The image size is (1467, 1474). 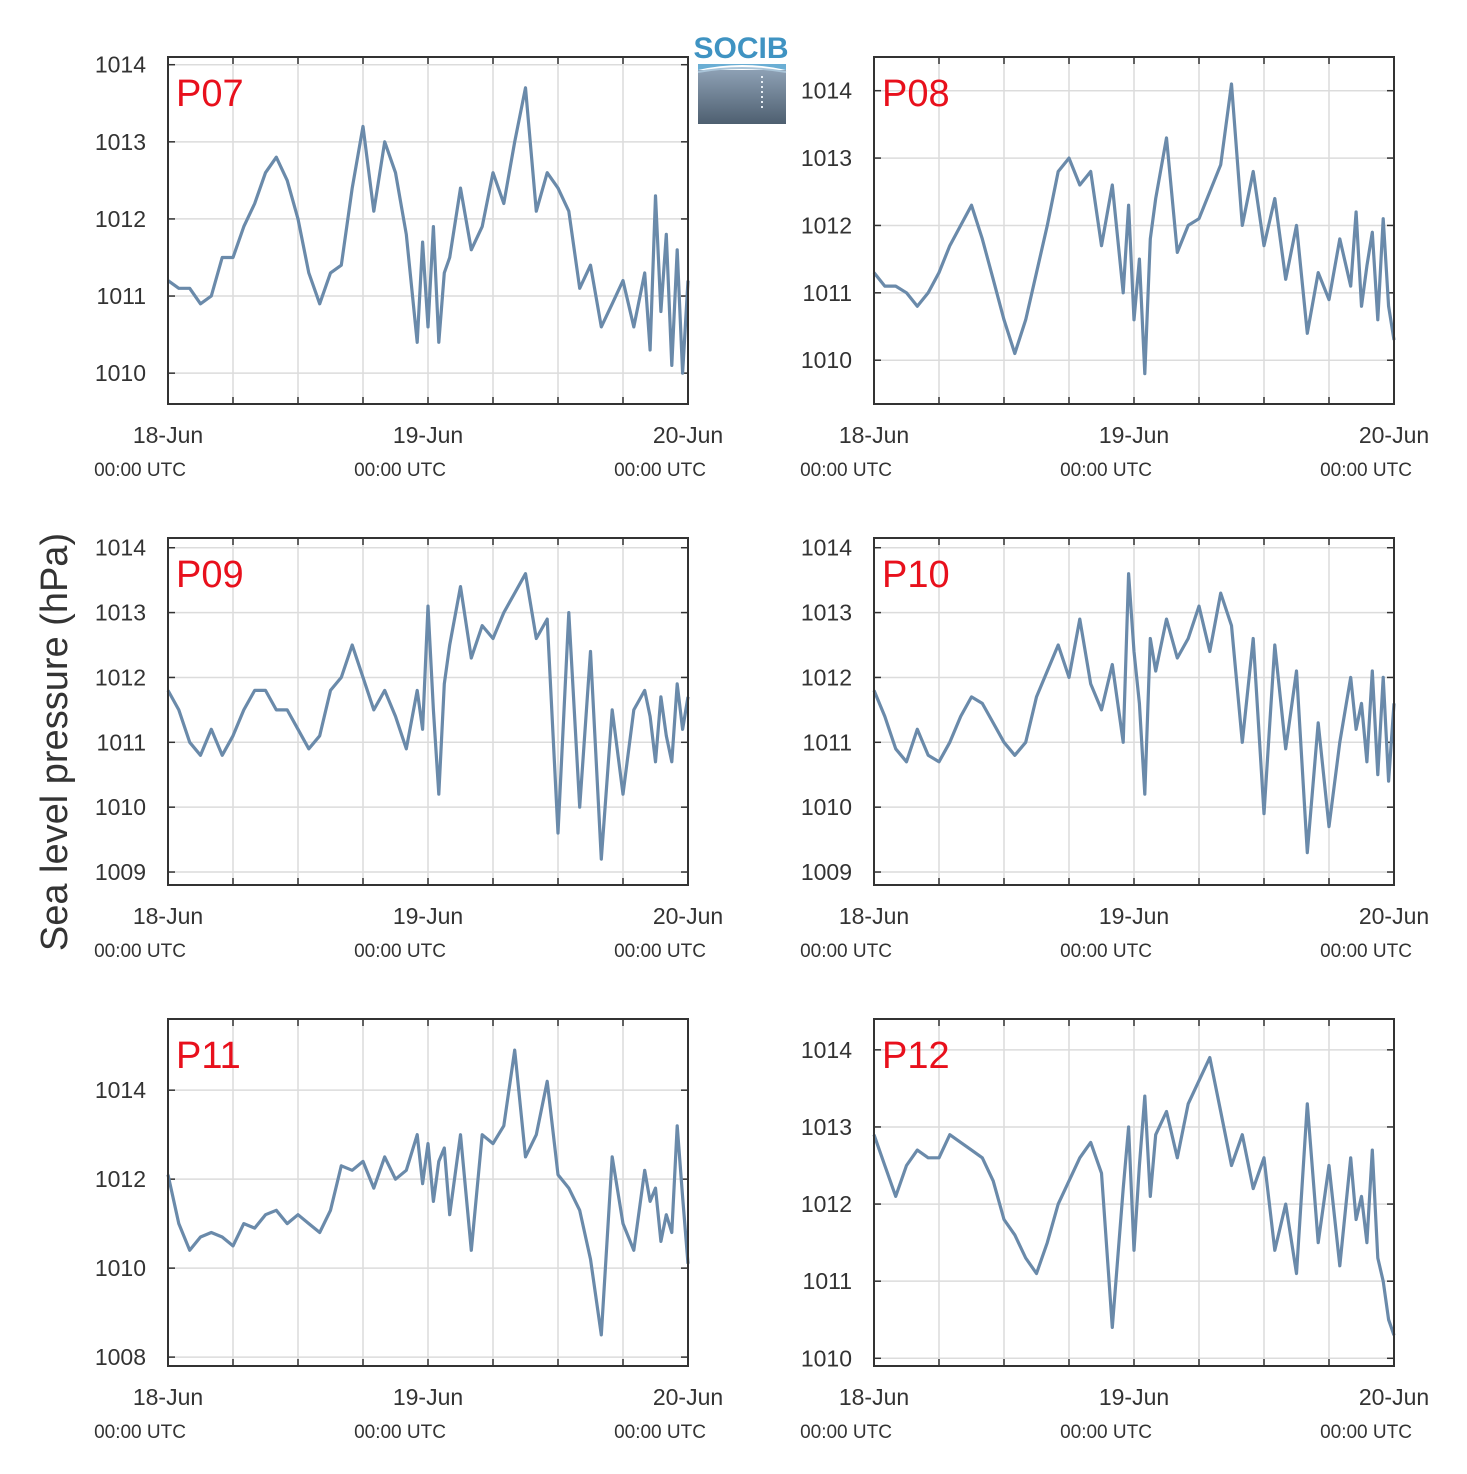 I want to click on logo-text: SOCIB, so click(x=740, y=48).